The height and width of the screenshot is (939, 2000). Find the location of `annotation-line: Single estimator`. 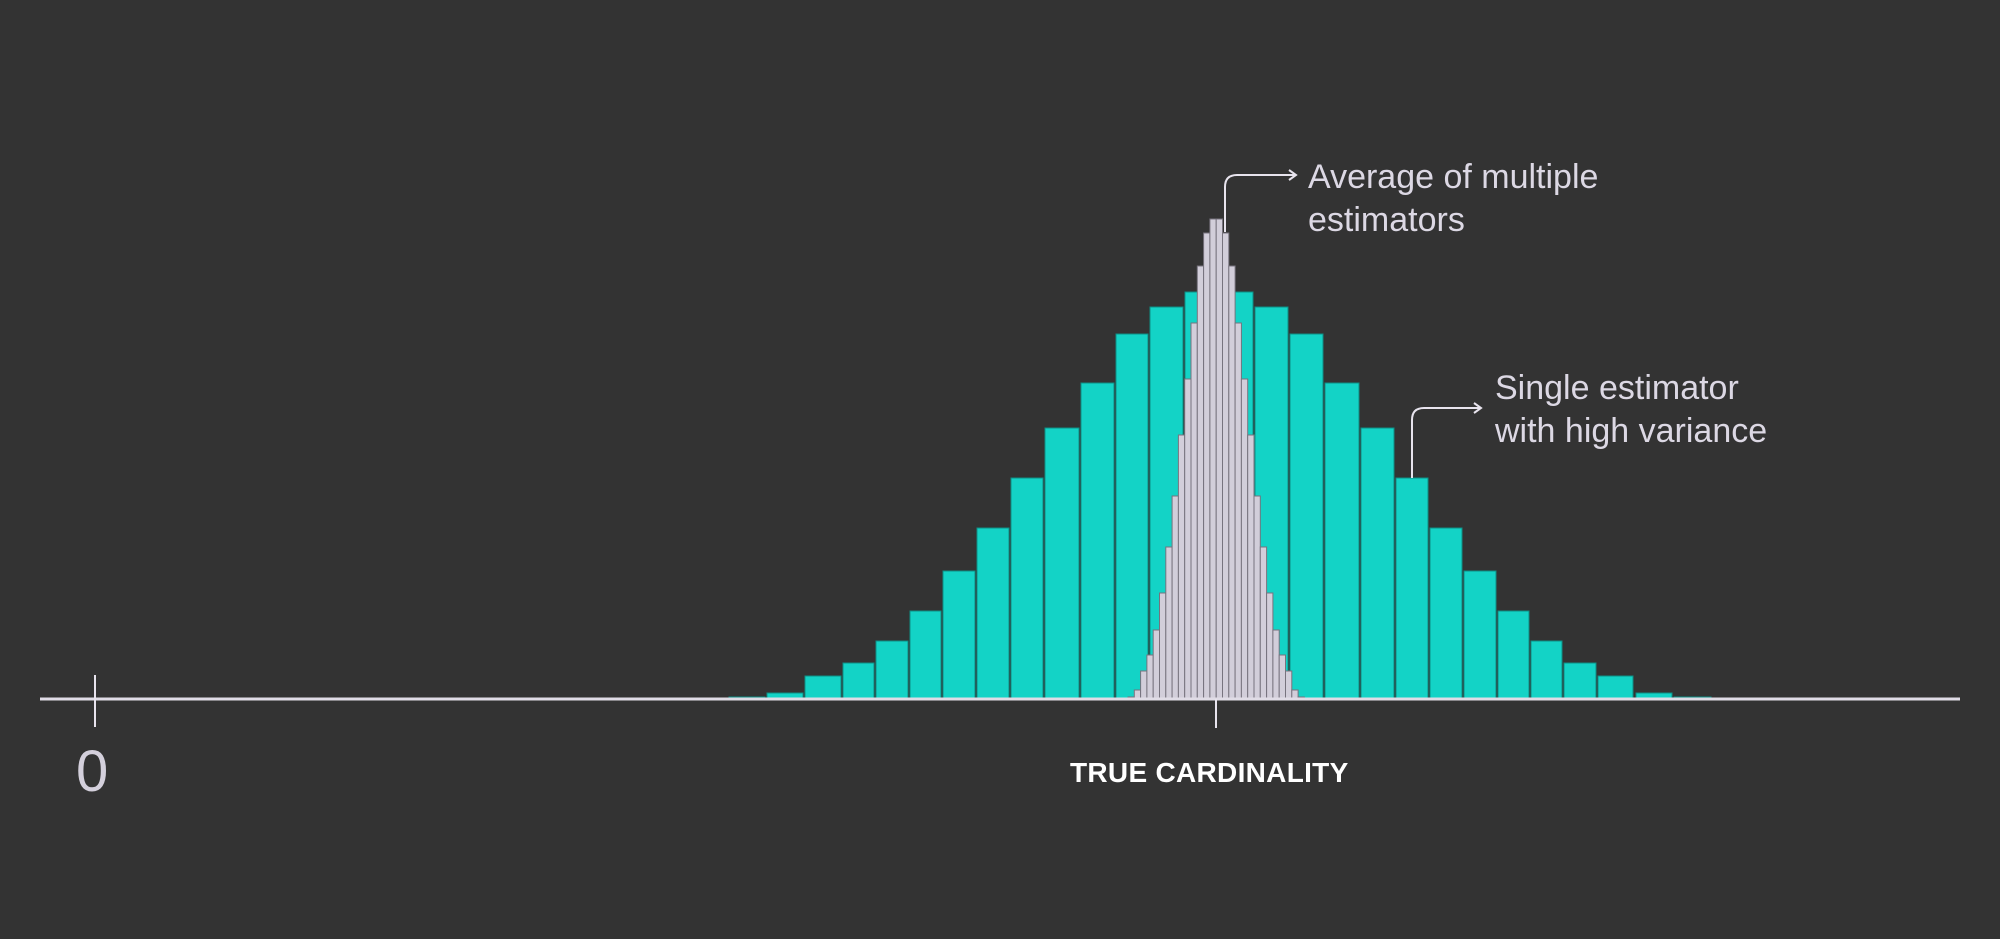

annotation-line: Single estimator is located at coordinates (1617, 388).